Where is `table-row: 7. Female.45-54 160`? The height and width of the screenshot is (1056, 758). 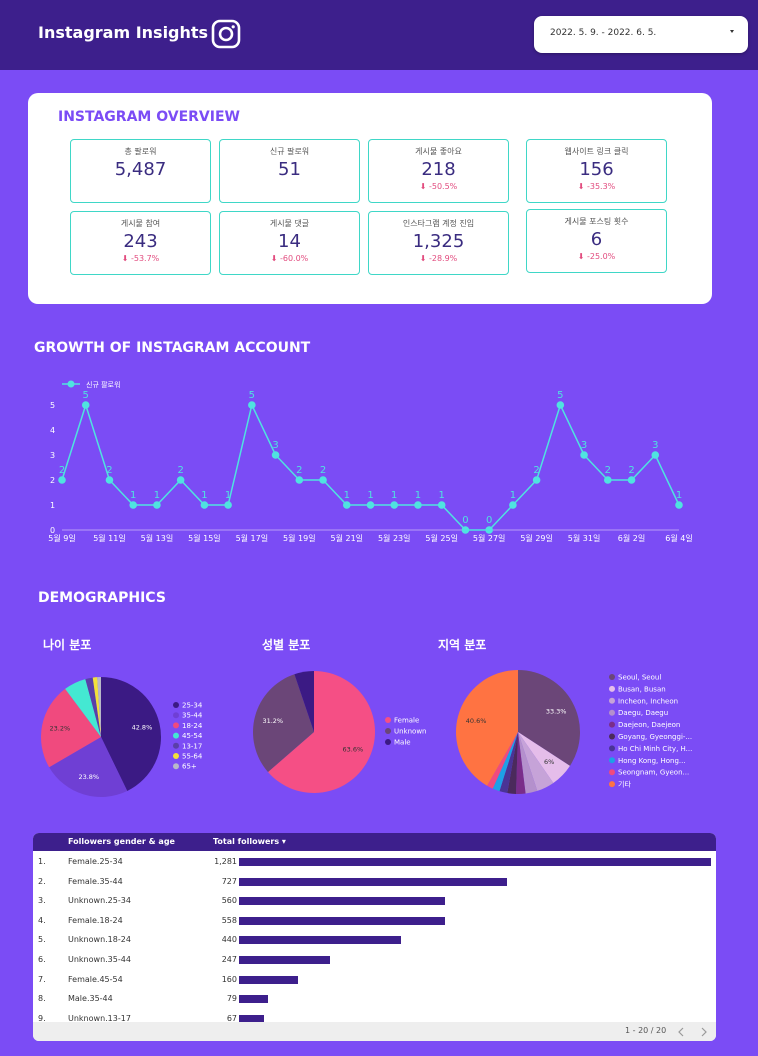 table-row: 7. Female.45-54 160 is located at coordinates (374, 980).